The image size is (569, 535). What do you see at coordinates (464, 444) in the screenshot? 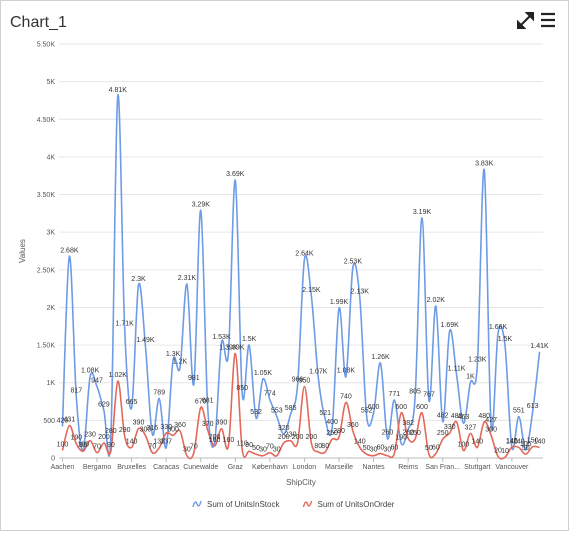
I see `data-label: 100` at bounding box center [464, 444].